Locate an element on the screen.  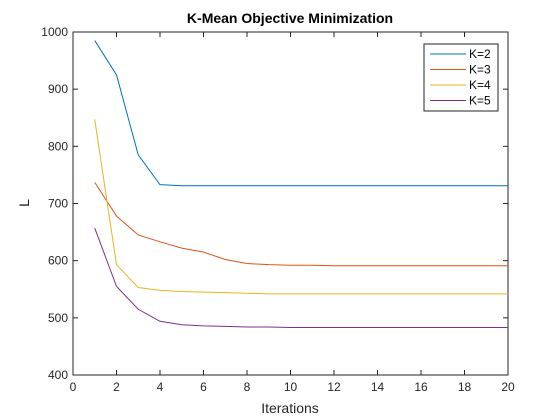
y-tick-label: 1000 is located at coordinates (54, 32).